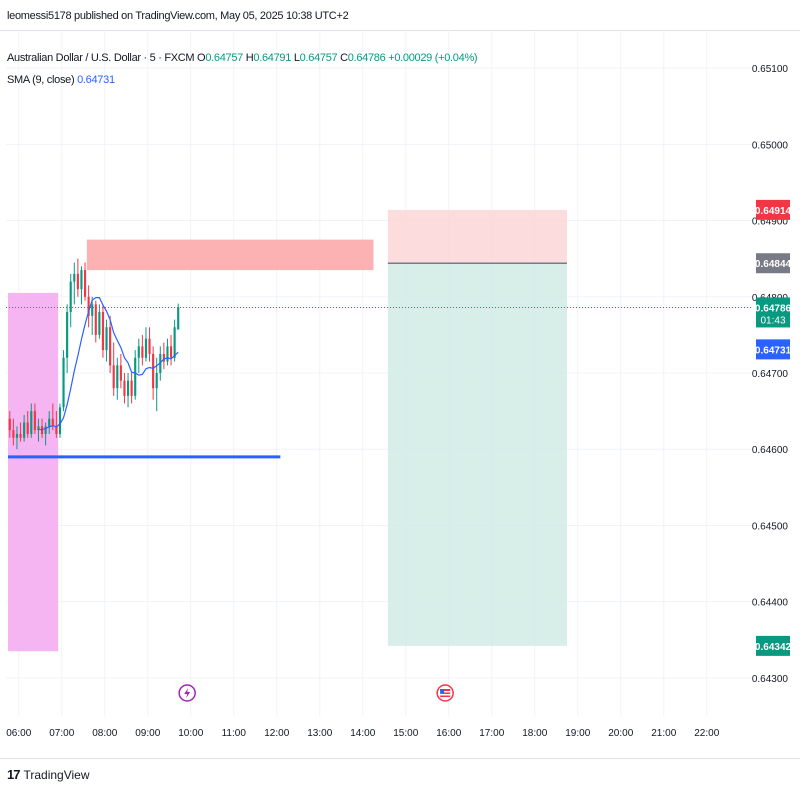  Describe the element at coordinates (577, 733) in the screenshot. I see `time-tick-label: 19:00` at that location.